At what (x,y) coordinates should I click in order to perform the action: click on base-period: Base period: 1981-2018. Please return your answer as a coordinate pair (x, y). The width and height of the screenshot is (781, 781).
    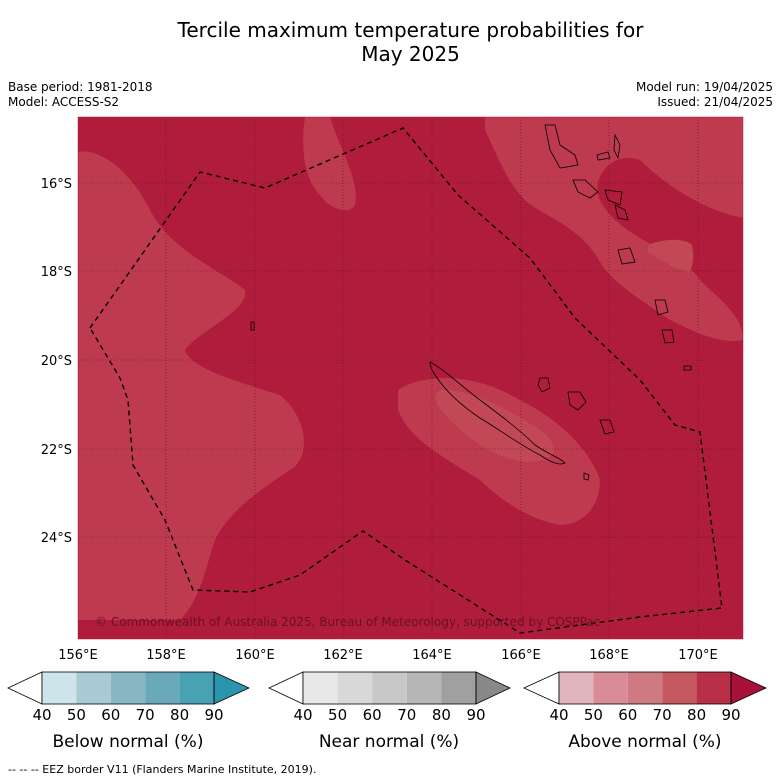
    Looking at the image, I should click on (80, 87).